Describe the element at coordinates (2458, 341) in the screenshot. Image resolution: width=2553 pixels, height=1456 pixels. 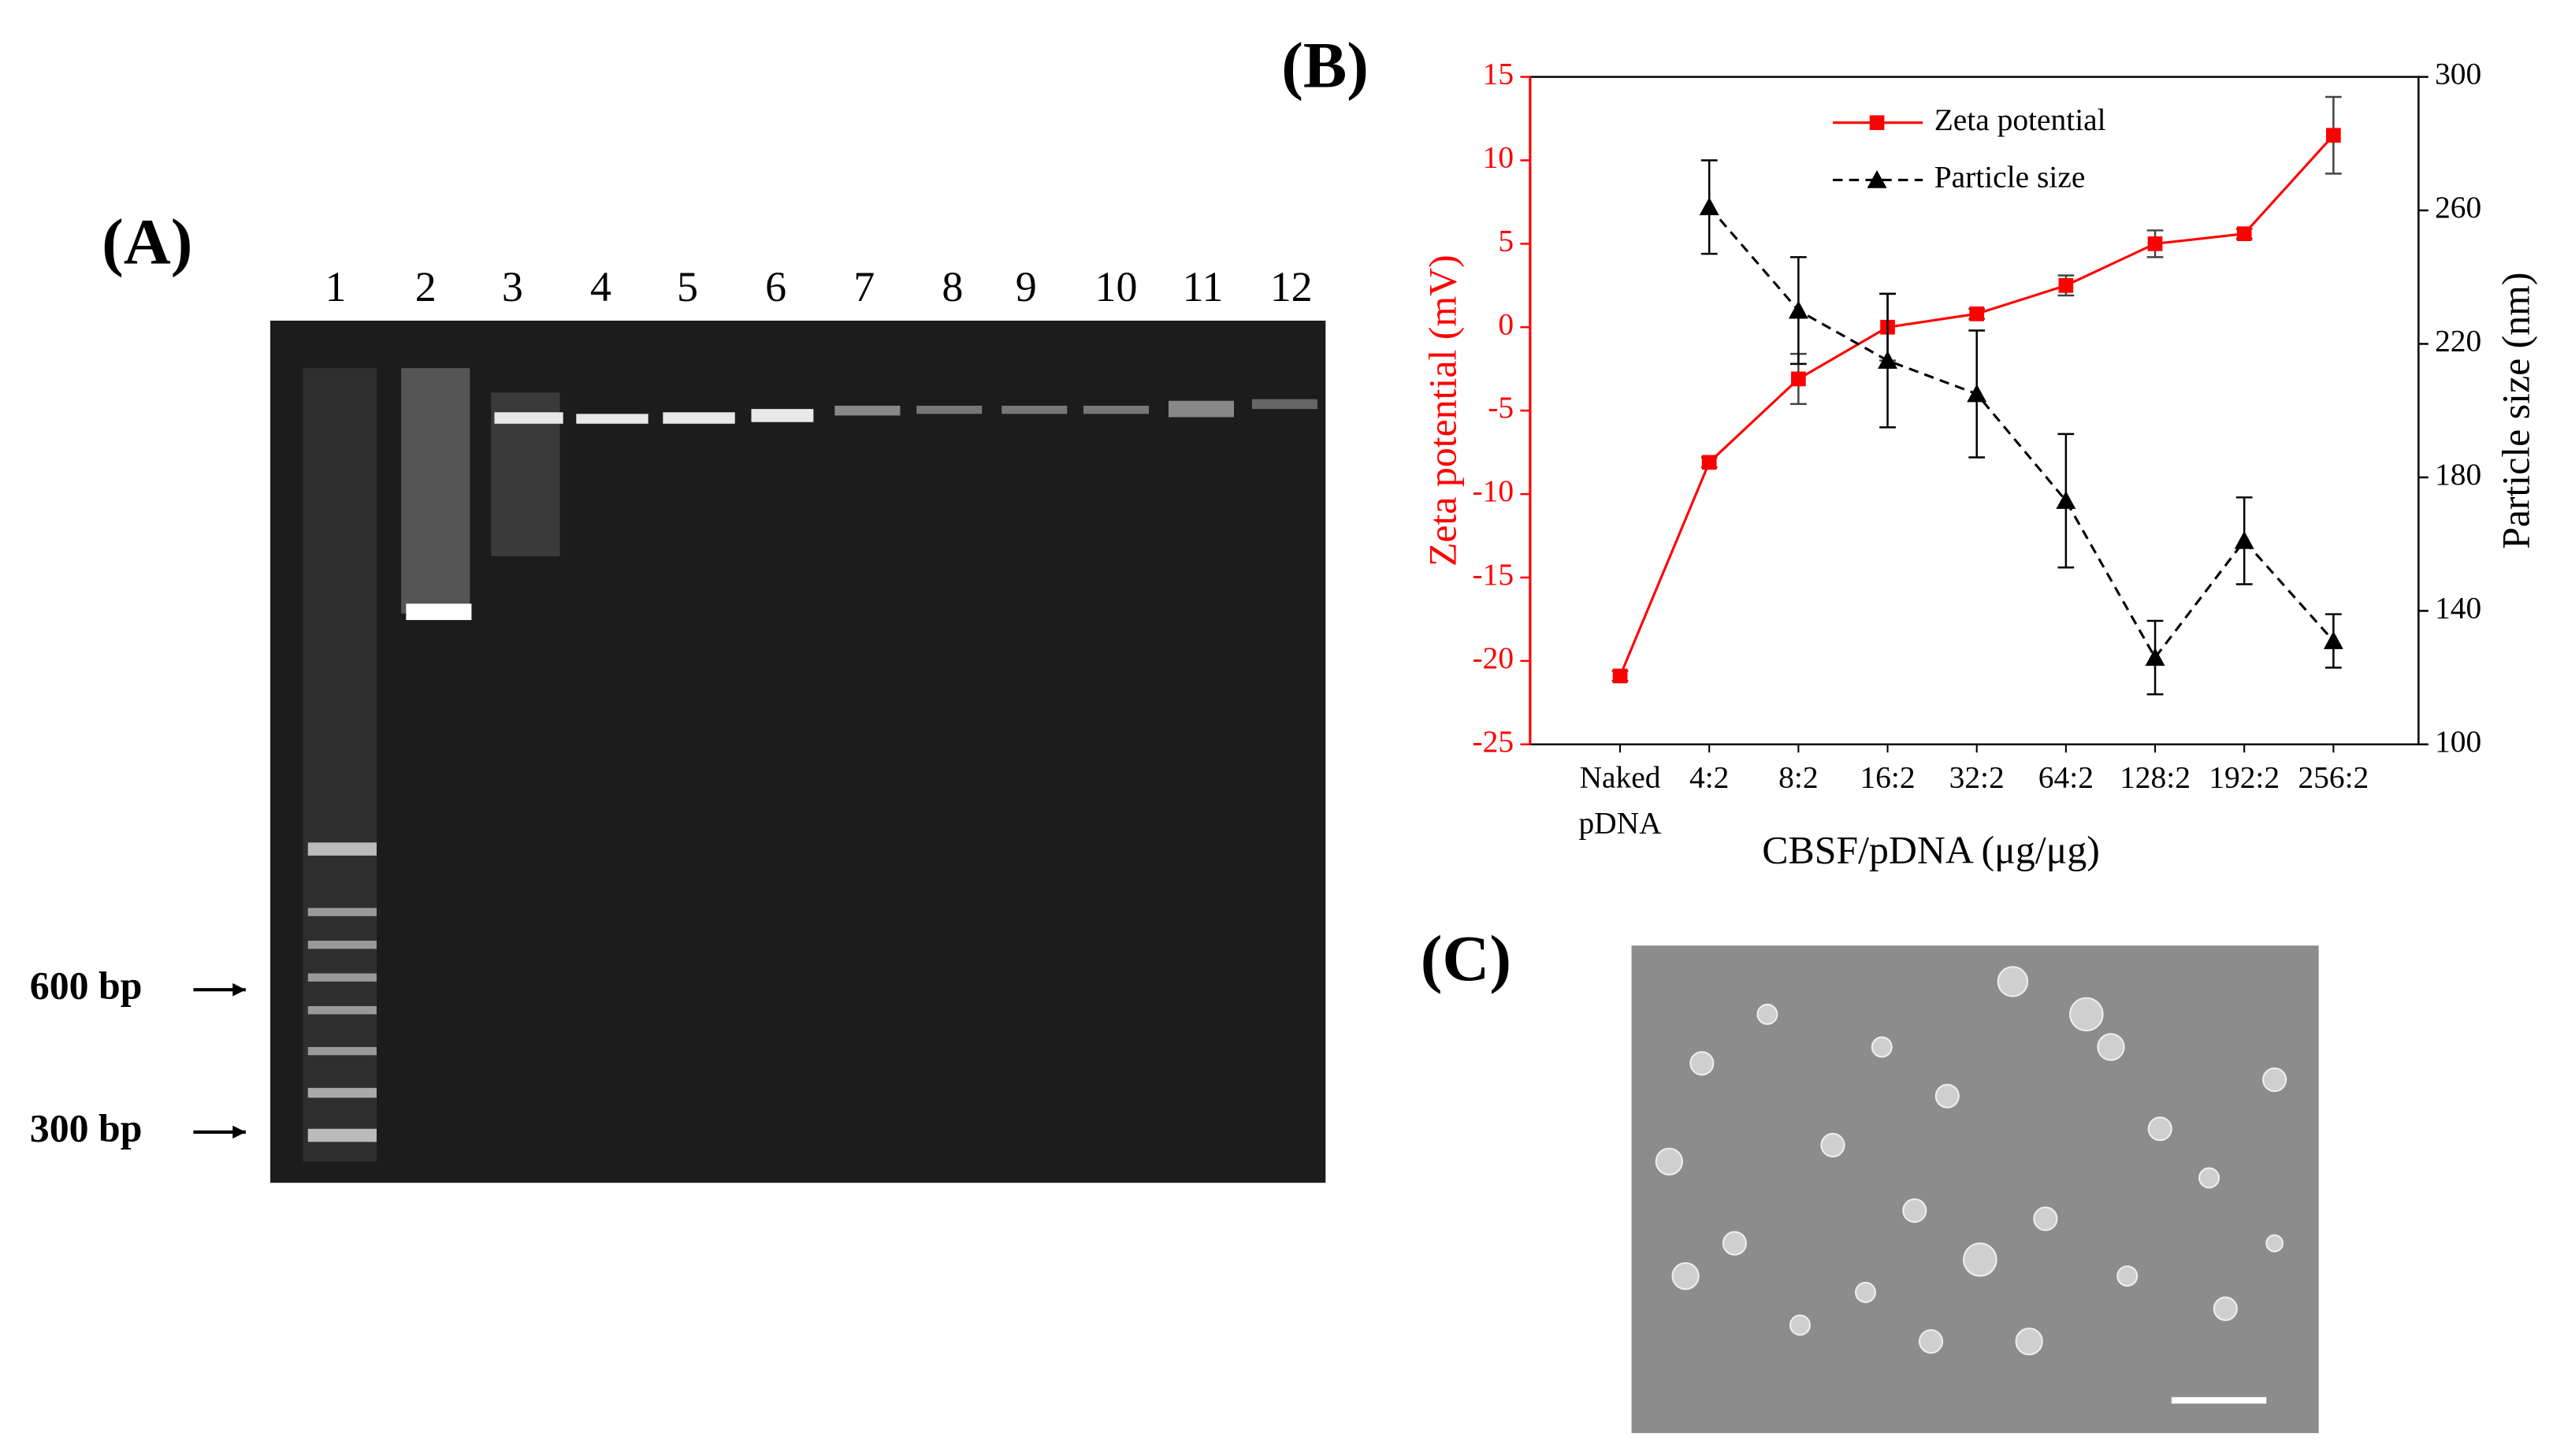
I see `y2-tick-label: 220` at that location.